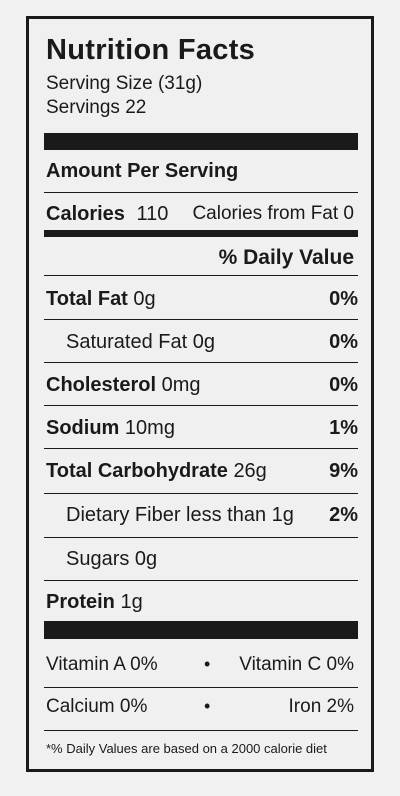 This screenshot has width=400, height=796. Describe the element at coordinates (343, 428) in the screenshot. I see `nutrient-dv: 1%` at that location.